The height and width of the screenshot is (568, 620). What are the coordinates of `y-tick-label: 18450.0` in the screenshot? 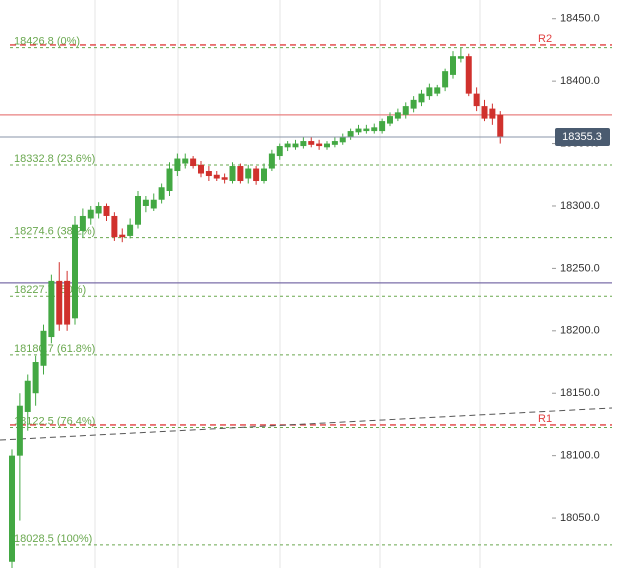 It's located at (580, 19).